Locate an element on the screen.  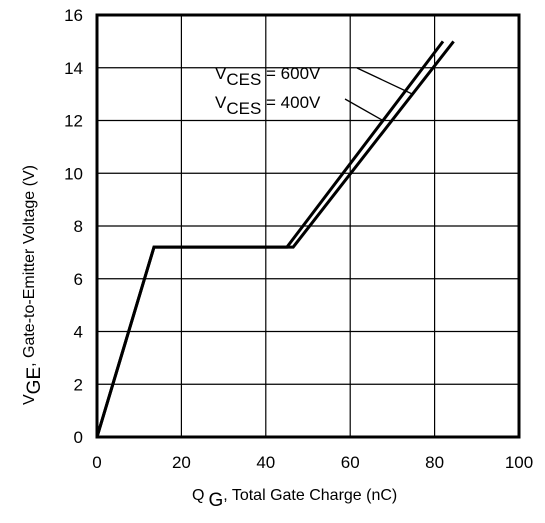
x-tick-label-4: 80 is located at coordinates (434, 462).